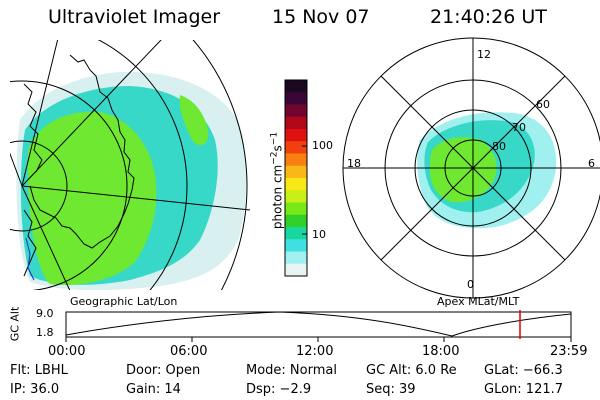  I want to click on timeline-xtick-3: 18:00, so click(441, 351).